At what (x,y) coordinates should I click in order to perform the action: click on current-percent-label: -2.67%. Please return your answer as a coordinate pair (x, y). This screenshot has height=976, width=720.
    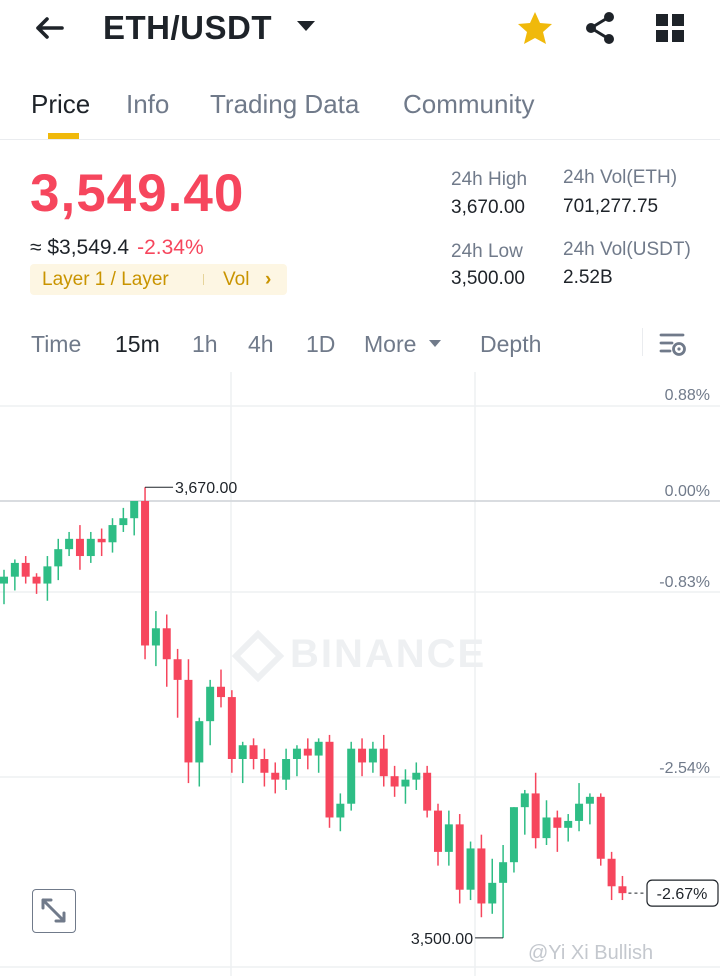
    Looking at the image, I should click on (682, 894).